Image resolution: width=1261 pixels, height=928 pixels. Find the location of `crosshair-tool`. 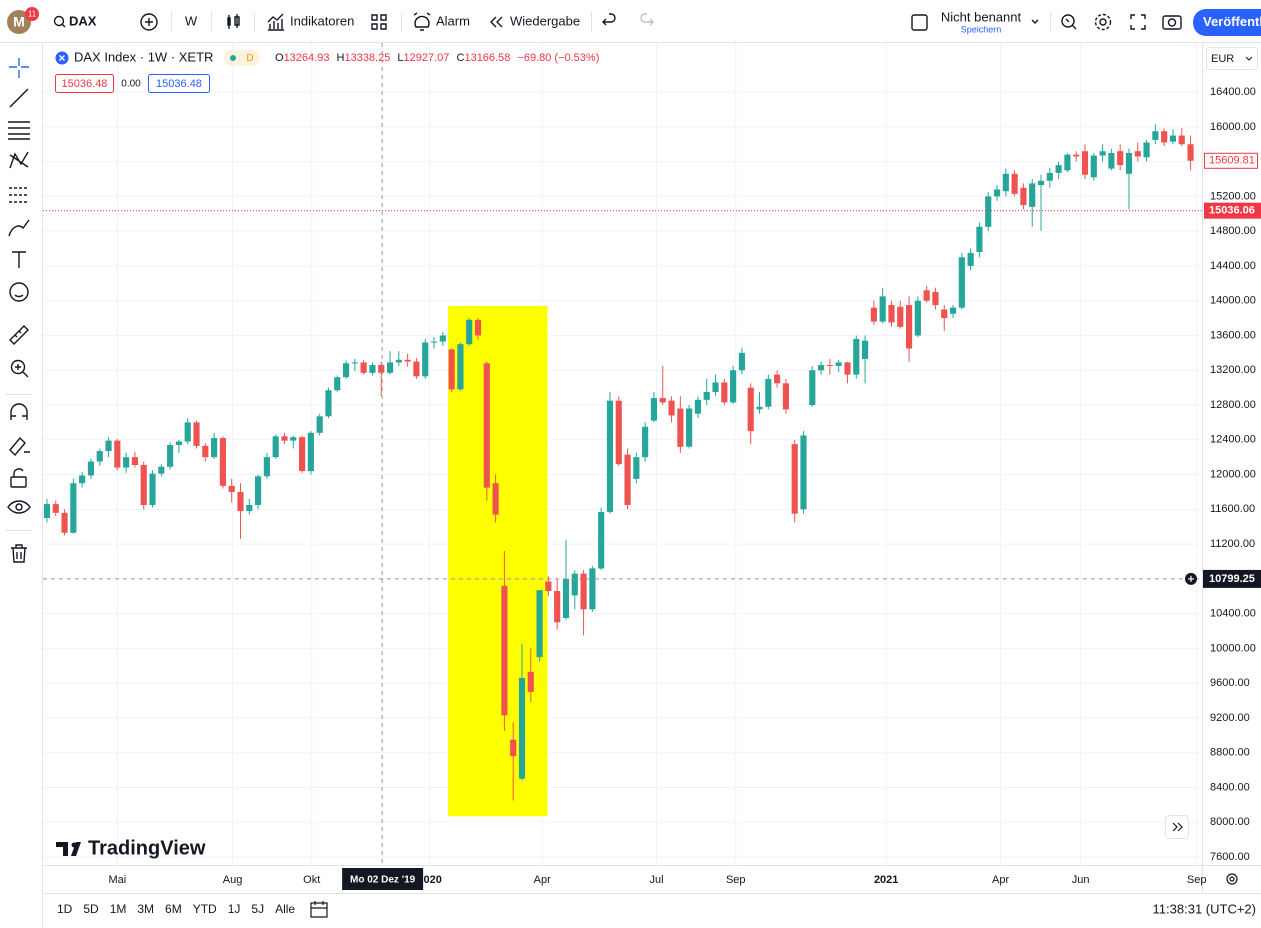

crosshair-tool is located at coordinates (19, 68).